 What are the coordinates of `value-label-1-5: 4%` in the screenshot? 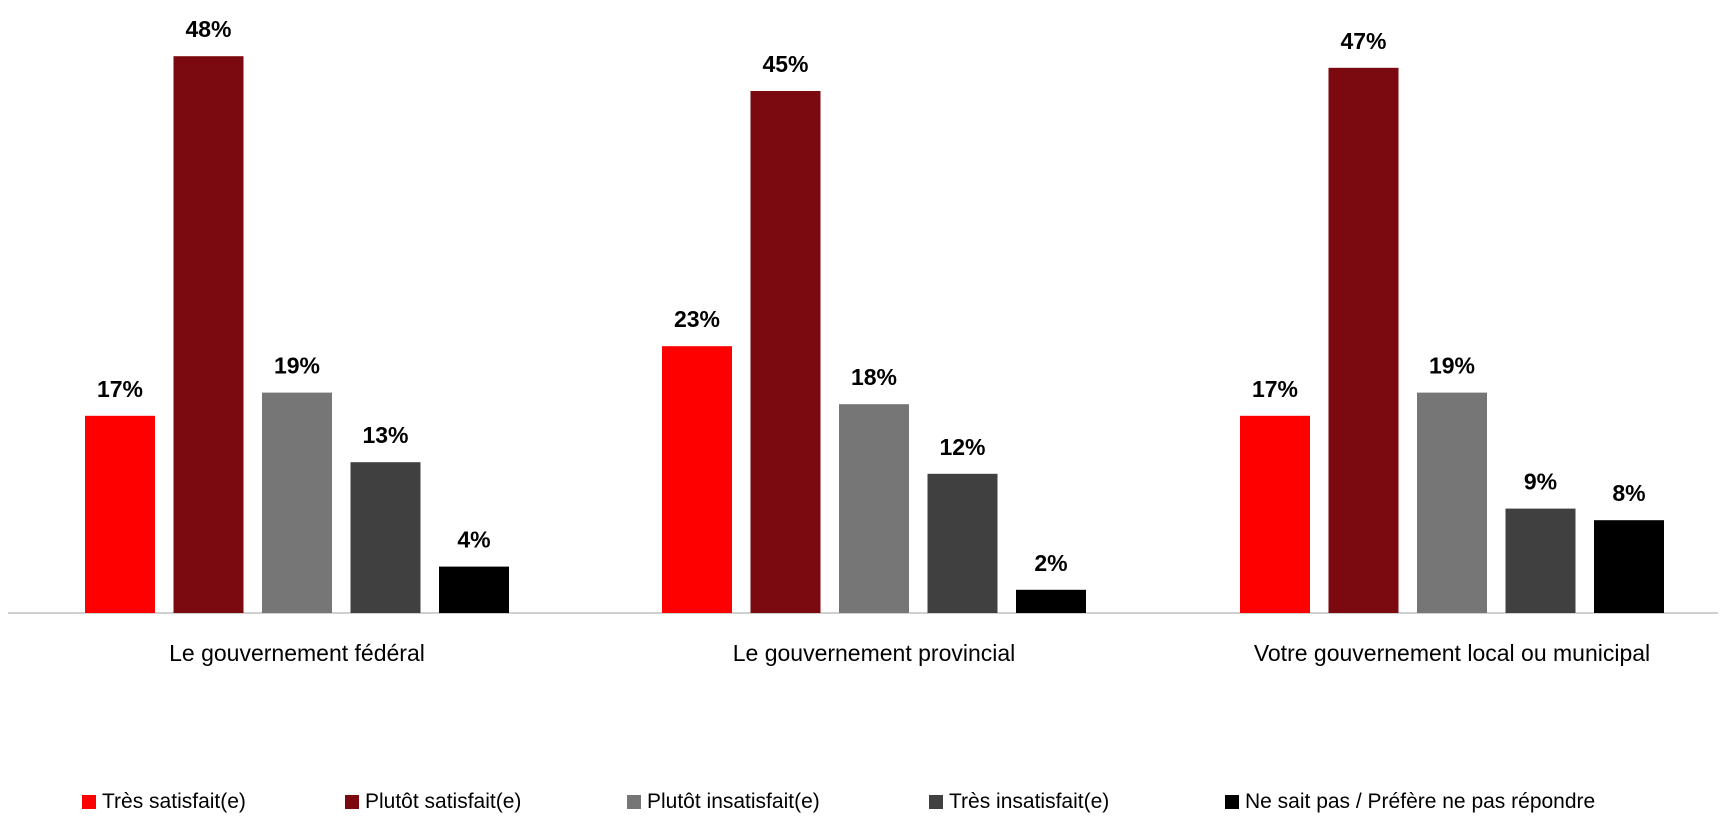 It's located at (473, 540).